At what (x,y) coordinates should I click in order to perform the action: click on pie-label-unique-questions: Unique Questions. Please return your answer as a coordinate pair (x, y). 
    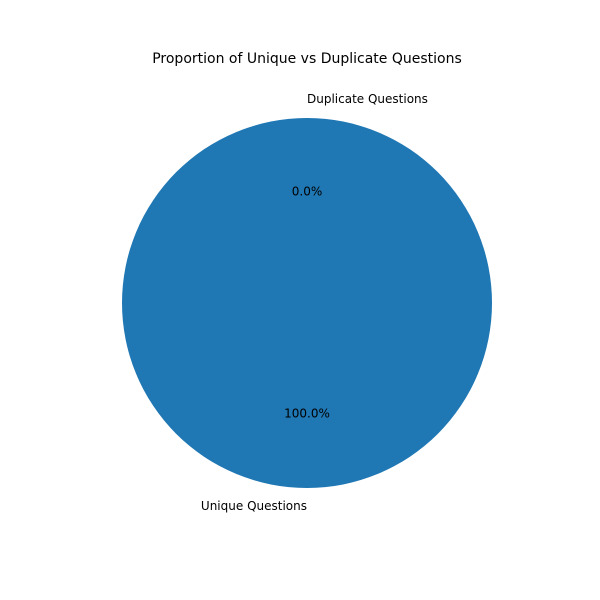
    Looking at the image, I should click on (254, 506).